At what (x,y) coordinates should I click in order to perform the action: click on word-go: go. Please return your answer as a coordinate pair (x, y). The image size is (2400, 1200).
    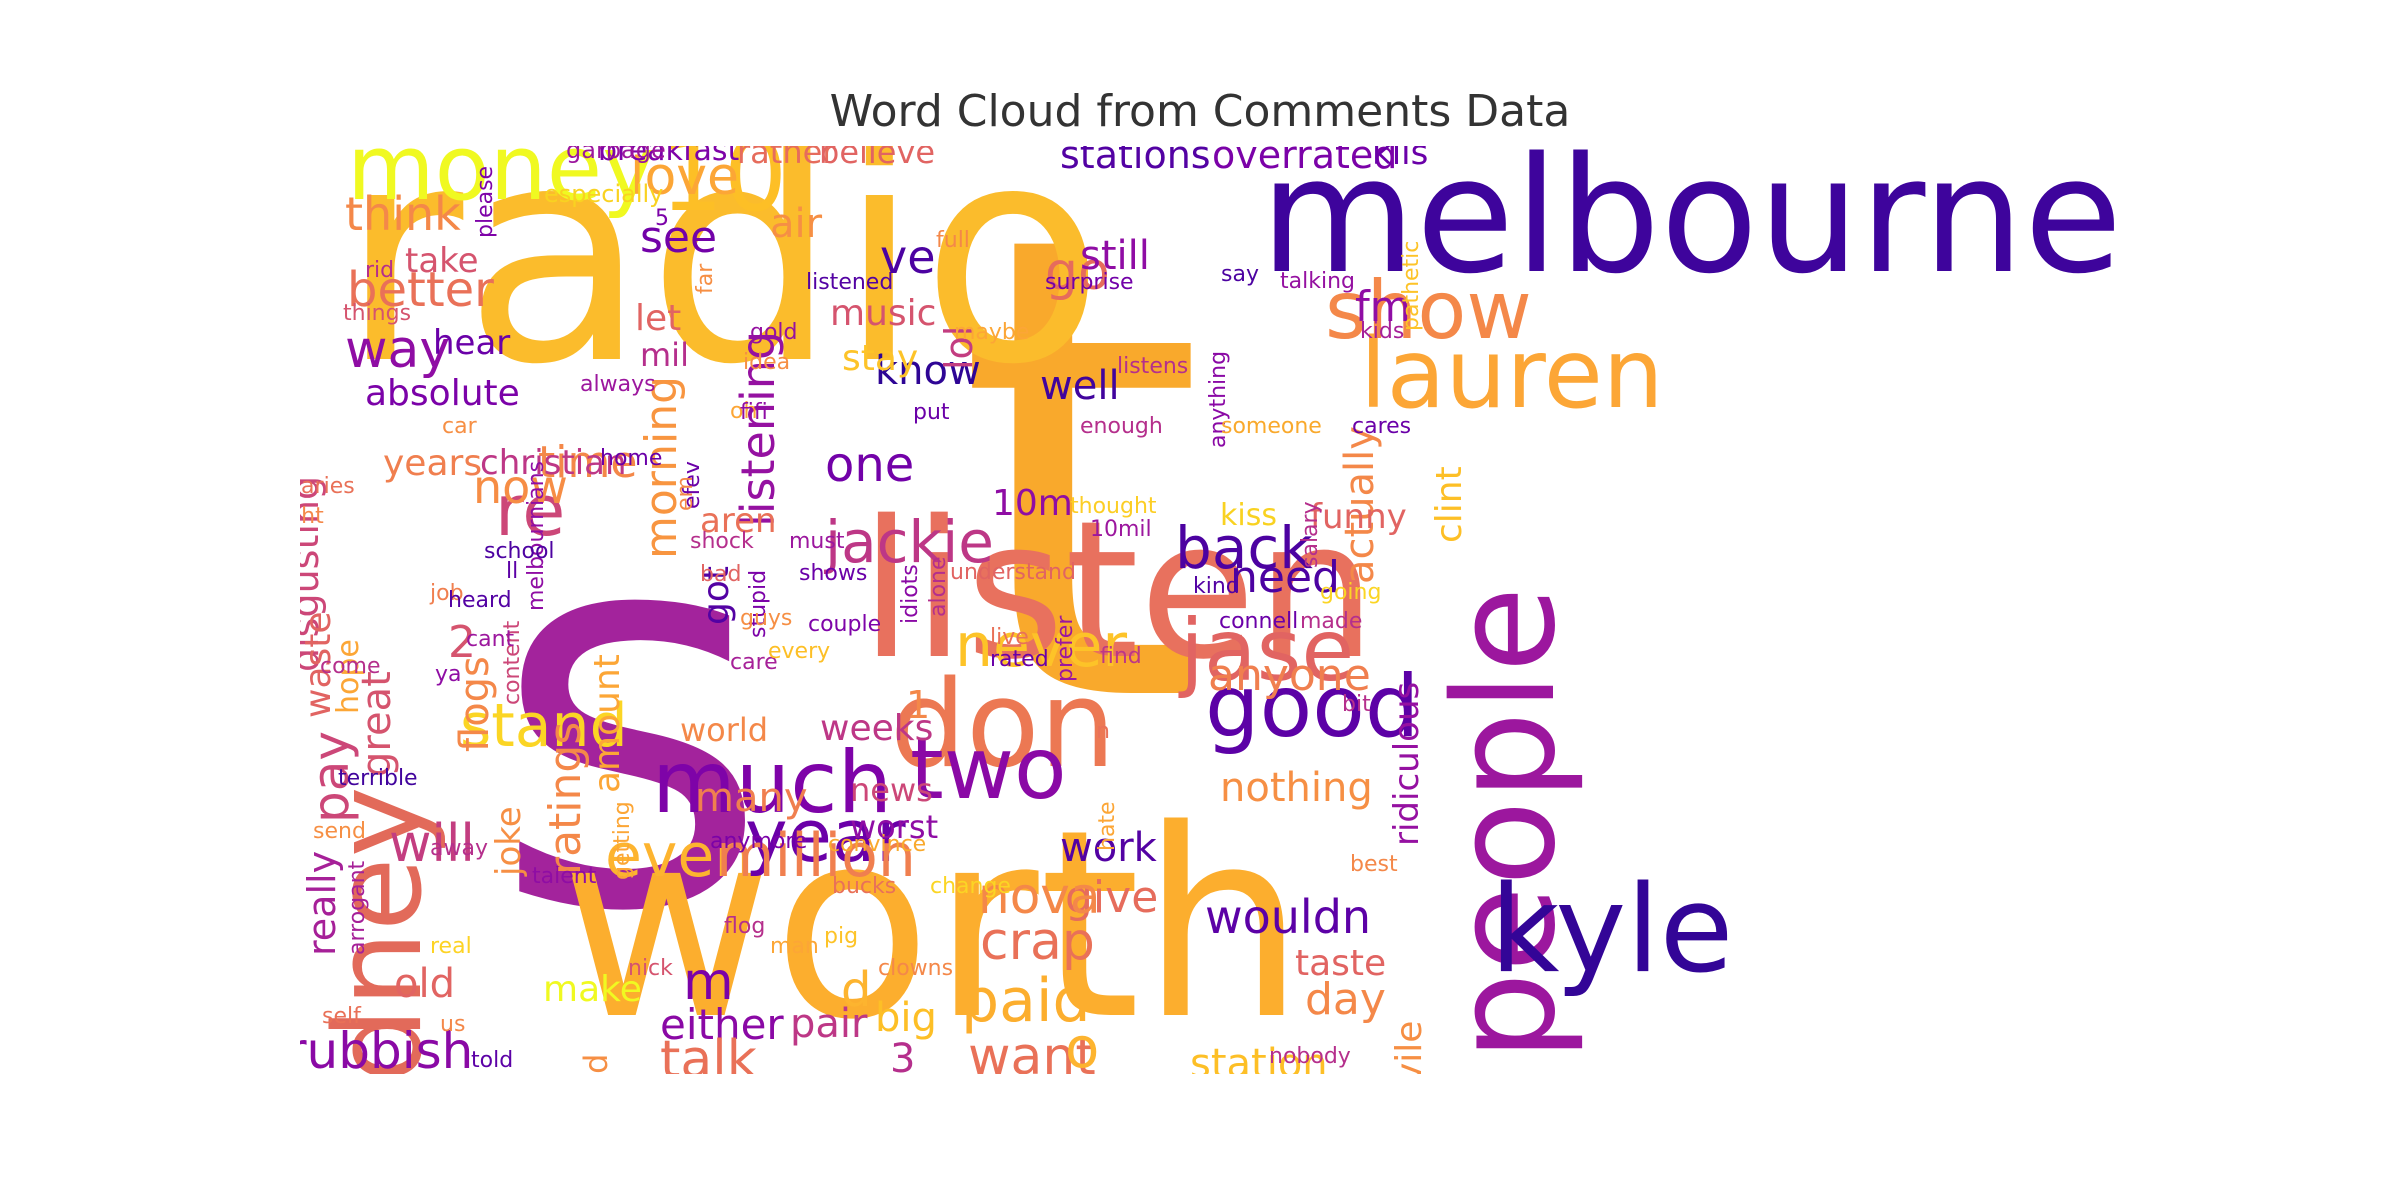
    Looking at the image, I should click on (1077, 272).